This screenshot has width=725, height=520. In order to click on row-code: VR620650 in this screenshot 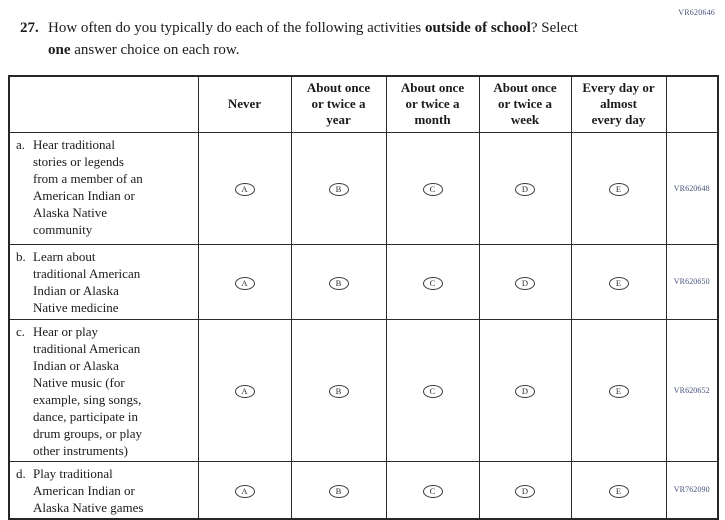, I will do `click(692, 281)`.